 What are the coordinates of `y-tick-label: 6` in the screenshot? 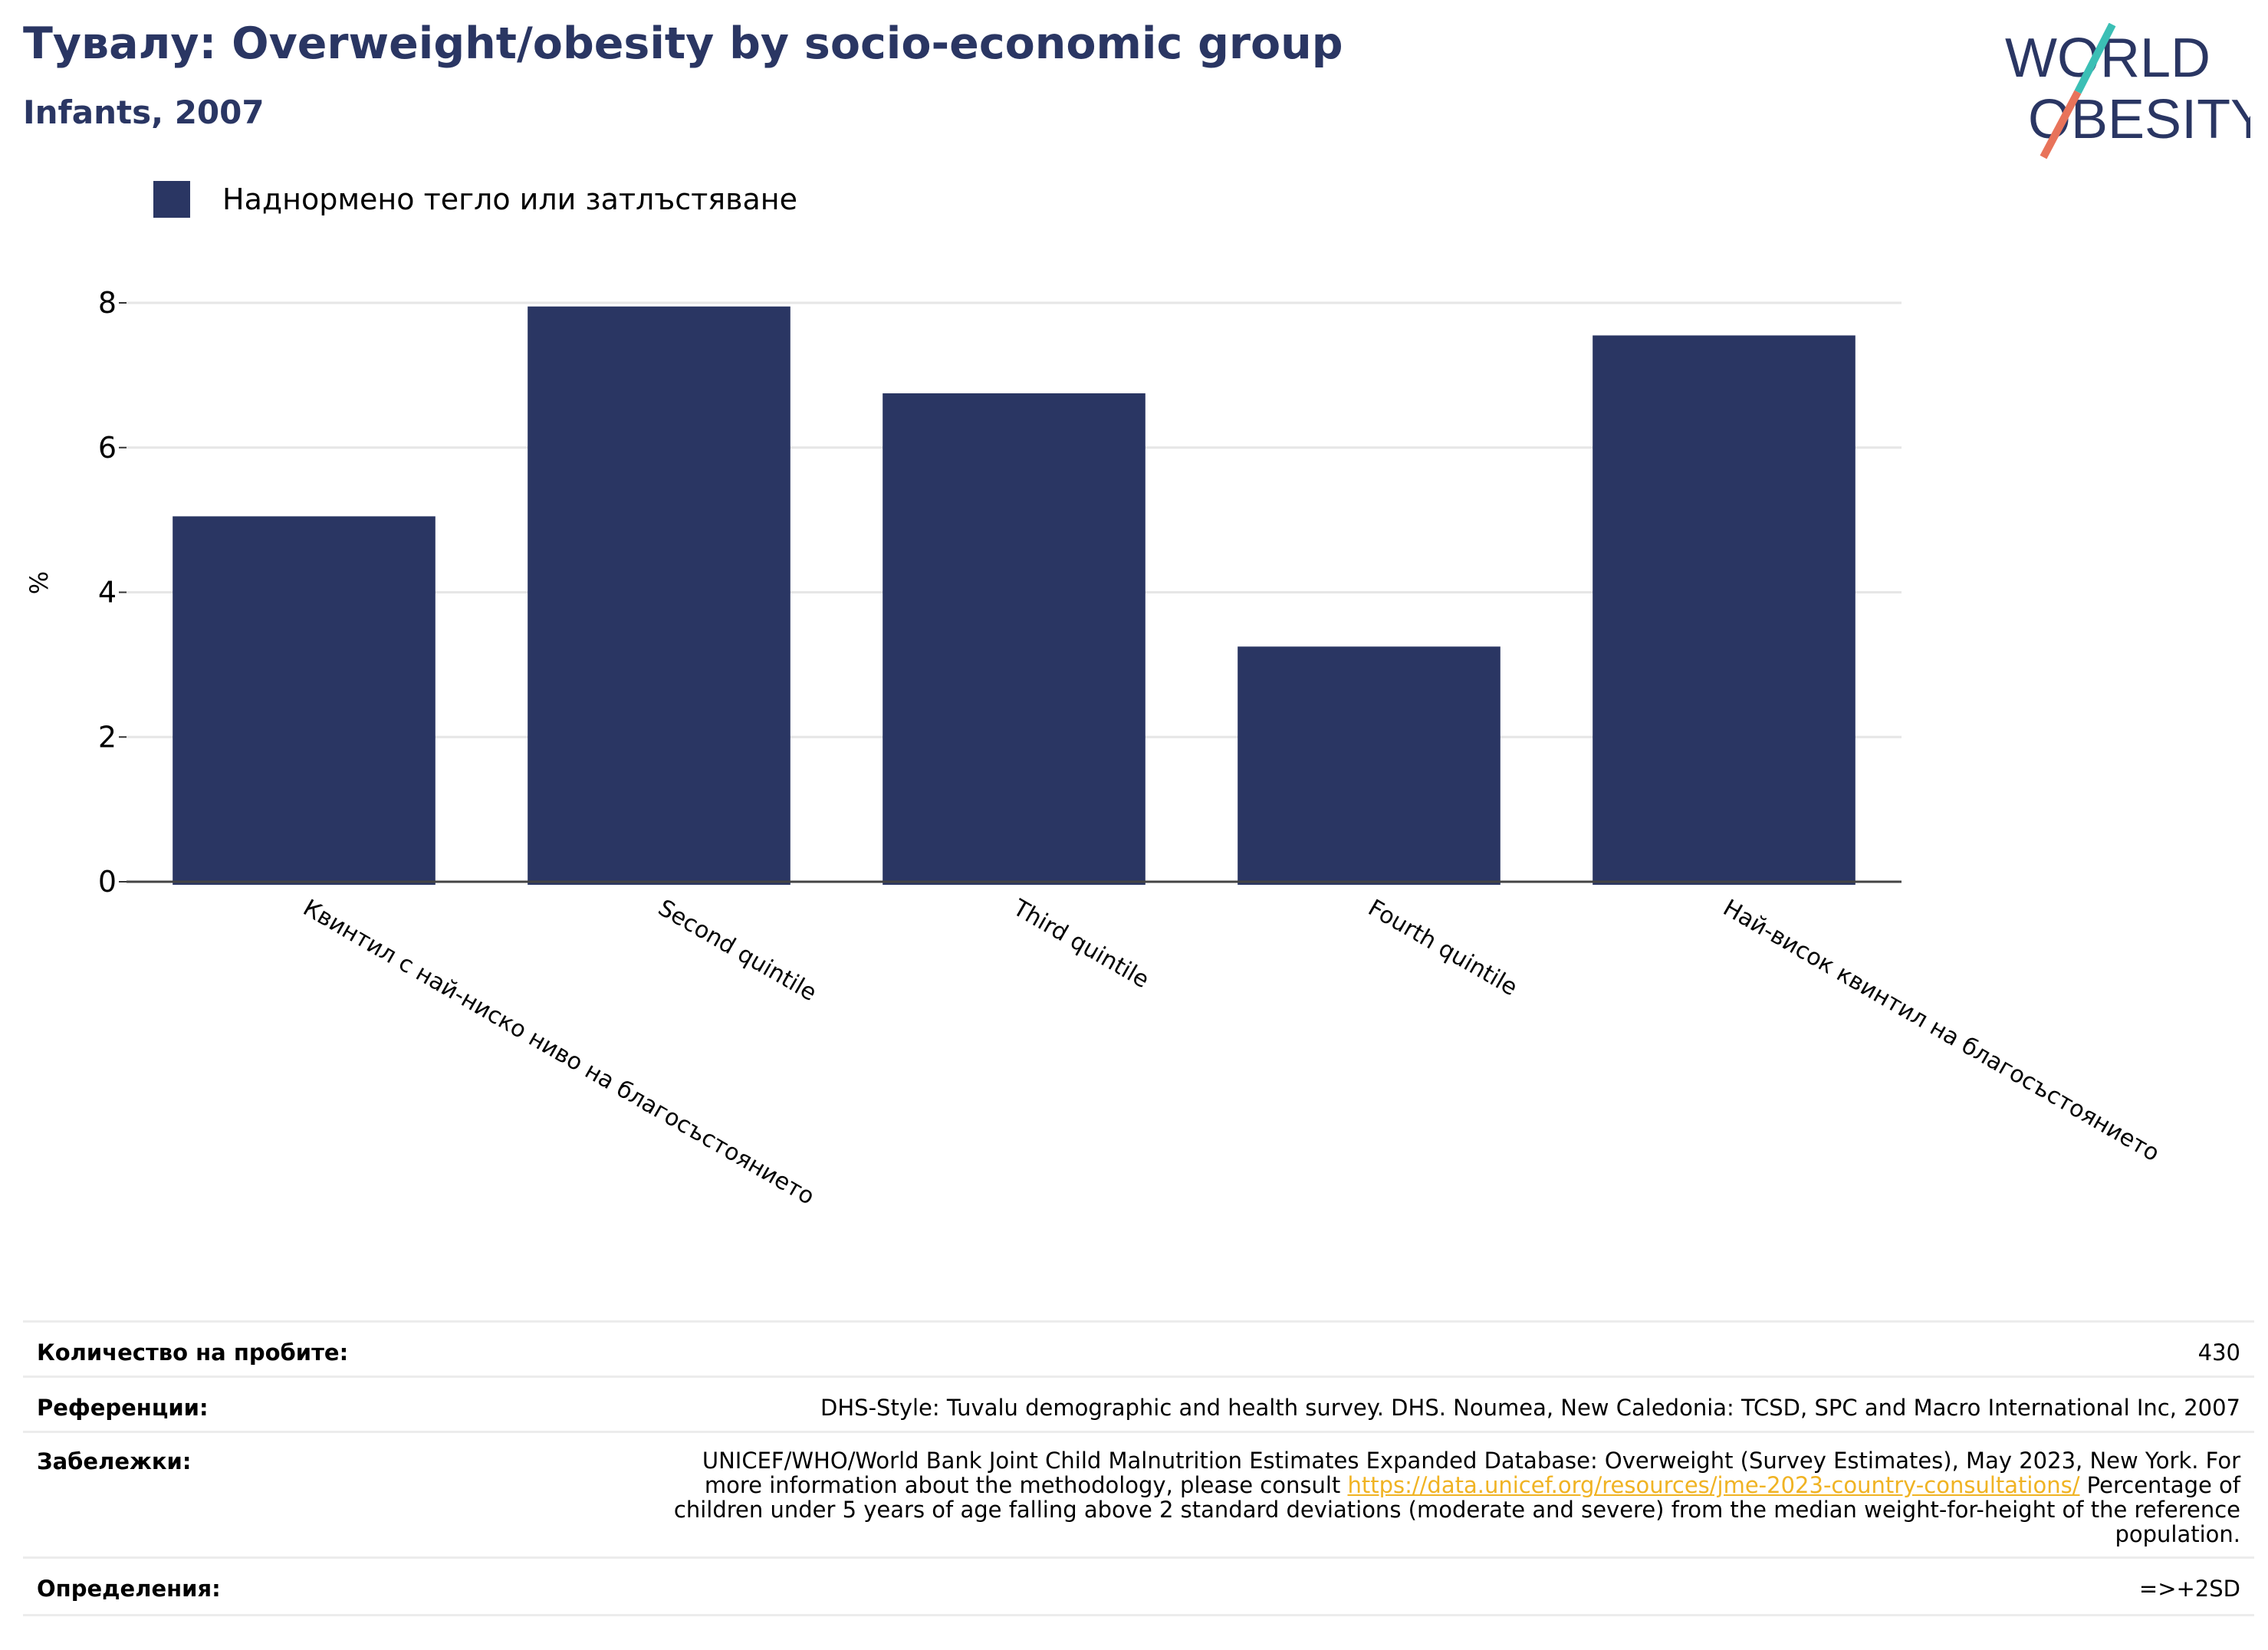 It's located at (107, 448).